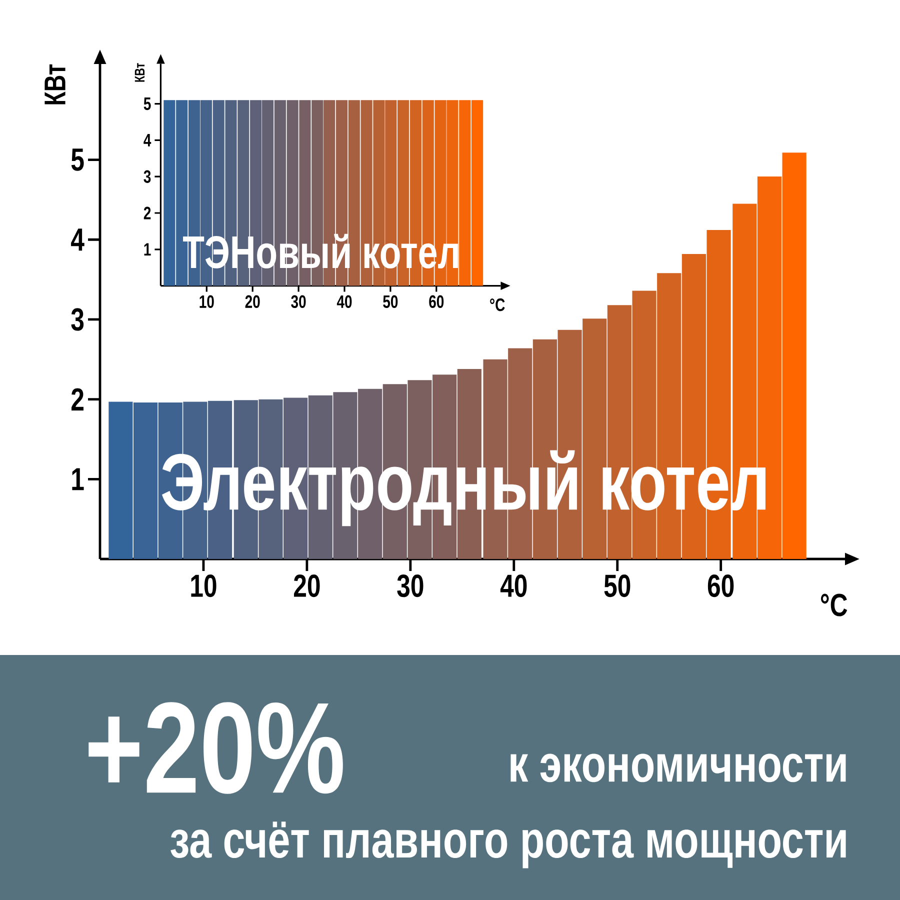  Describe the element at coordinates (215, 748) in the screenshot. I see `text: +20%` at that location.